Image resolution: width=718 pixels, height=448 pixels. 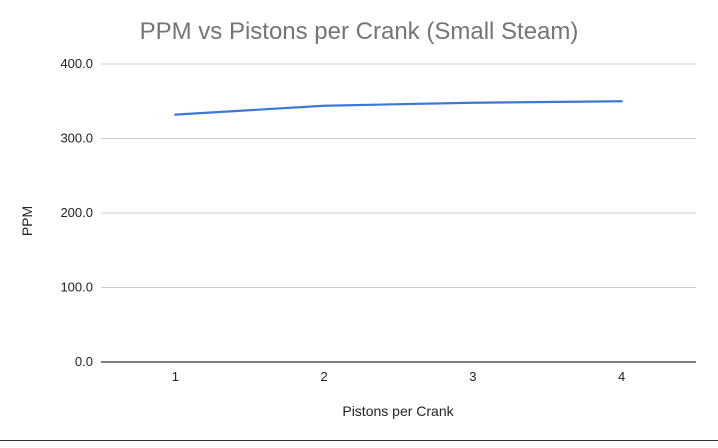 I want to click on series-line, so click(x=398, y=108).